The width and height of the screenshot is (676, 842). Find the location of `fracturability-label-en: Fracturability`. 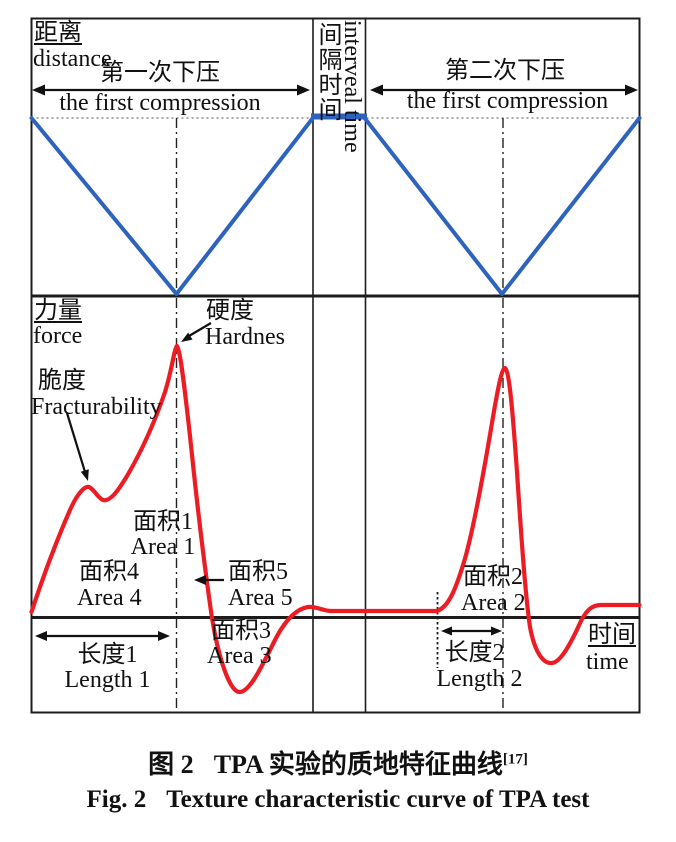

fracturability-label-en: Fracturability is located at coordinates (96, 407).